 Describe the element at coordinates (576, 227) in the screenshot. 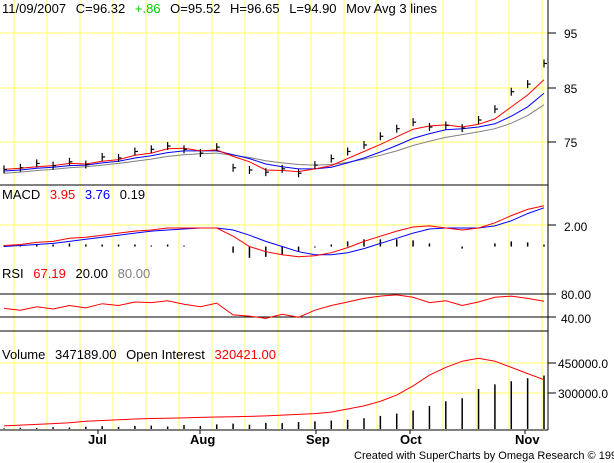

I see `macd-tick: 2.00` at that location.